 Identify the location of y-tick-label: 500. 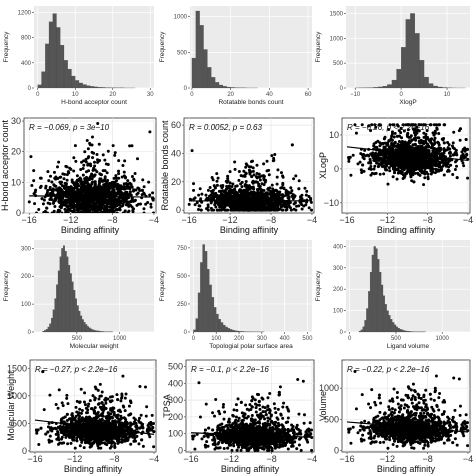
(182, 277).